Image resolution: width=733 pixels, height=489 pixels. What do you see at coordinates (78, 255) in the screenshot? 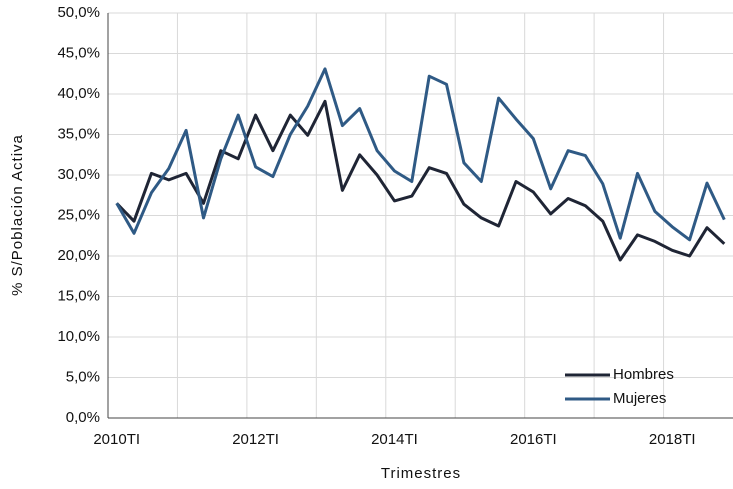
I see `y-tick-label: 20,0%` at bounding box center [78, 255].